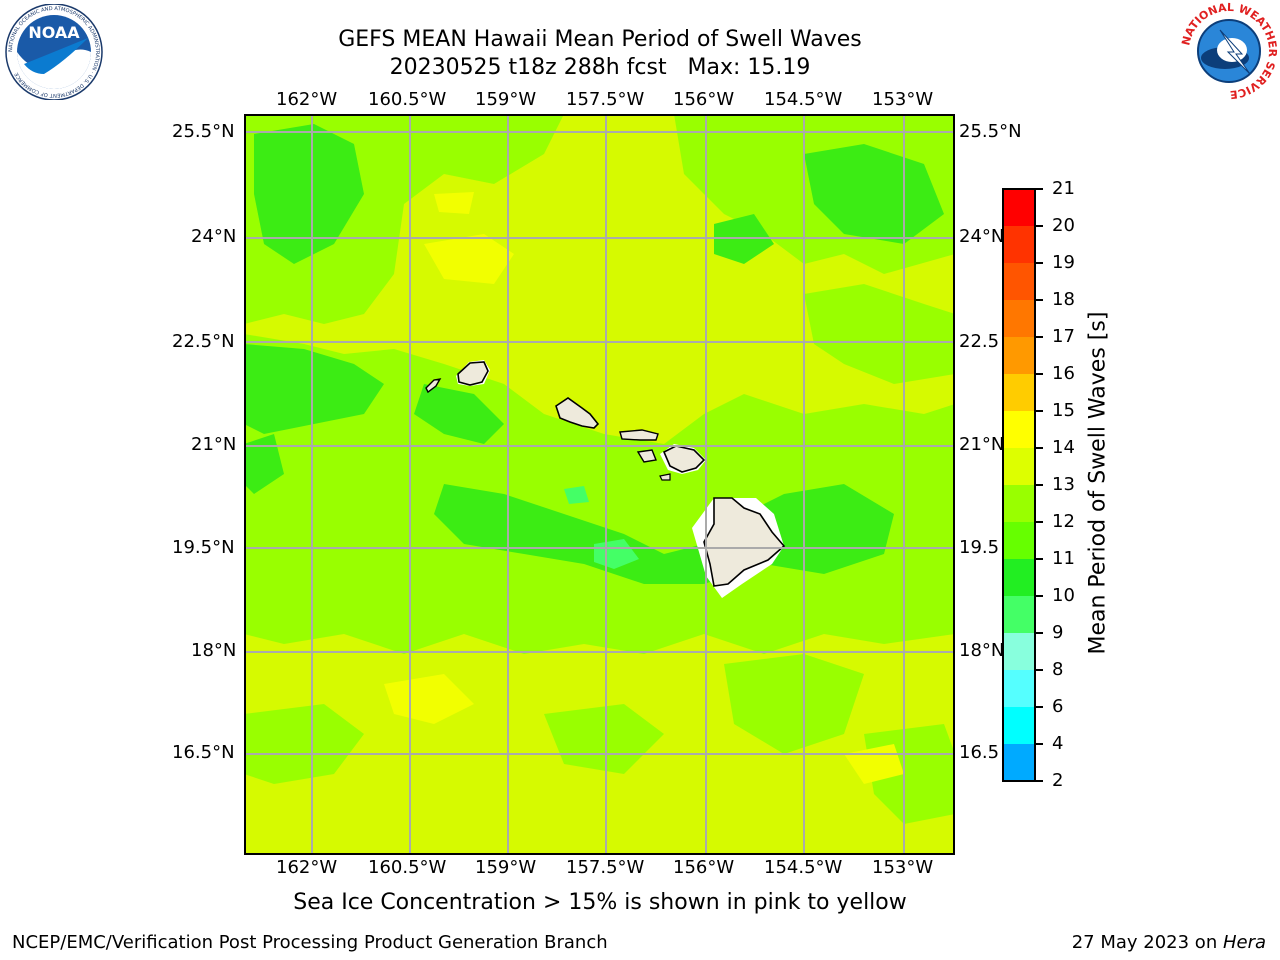 The width and height of the screenshot is (1280, 960). I want to click on colorbar-tick-label: 15, so click(1063, 410).